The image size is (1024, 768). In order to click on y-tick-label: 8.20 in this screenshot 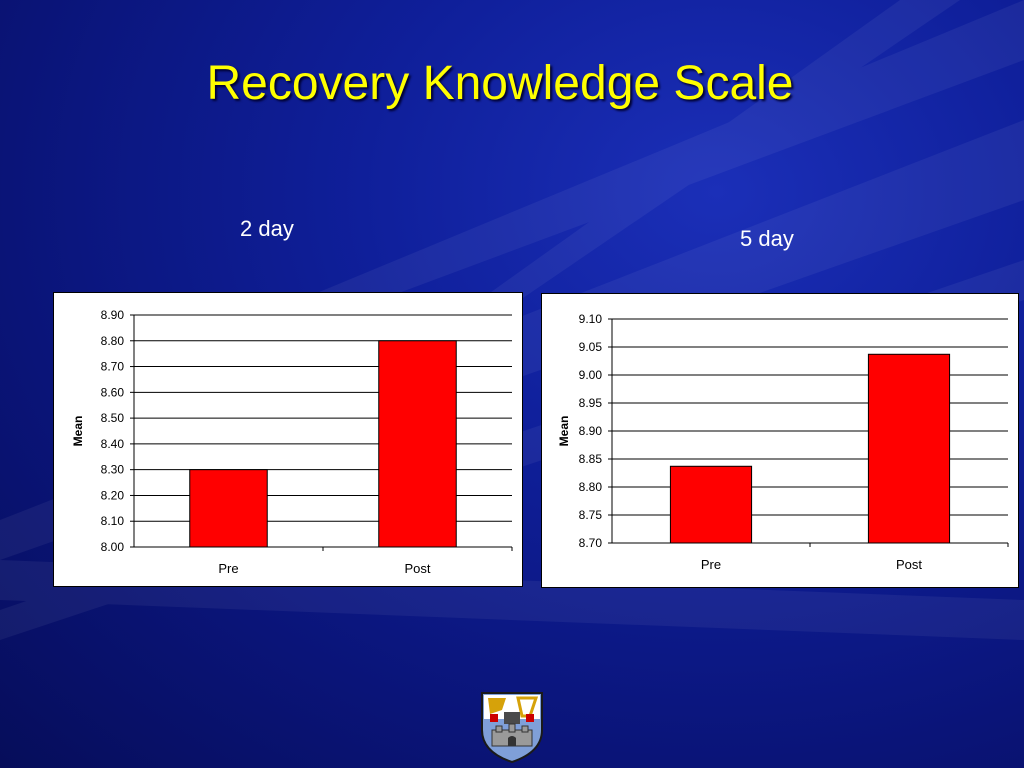, I will do `click(113, 495)`.